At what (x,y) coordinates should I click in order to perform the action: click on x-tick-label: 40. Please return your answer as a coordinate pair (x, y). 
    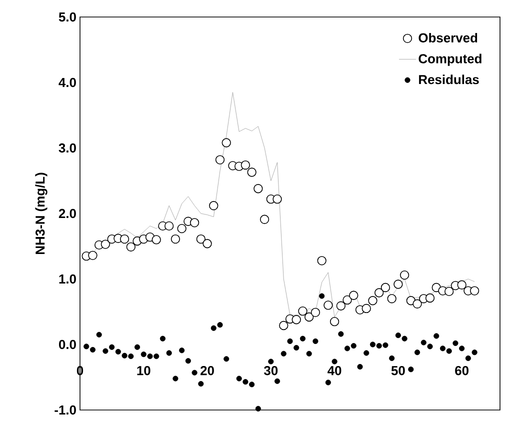
    Looking at the image, I should click on (335, 371).